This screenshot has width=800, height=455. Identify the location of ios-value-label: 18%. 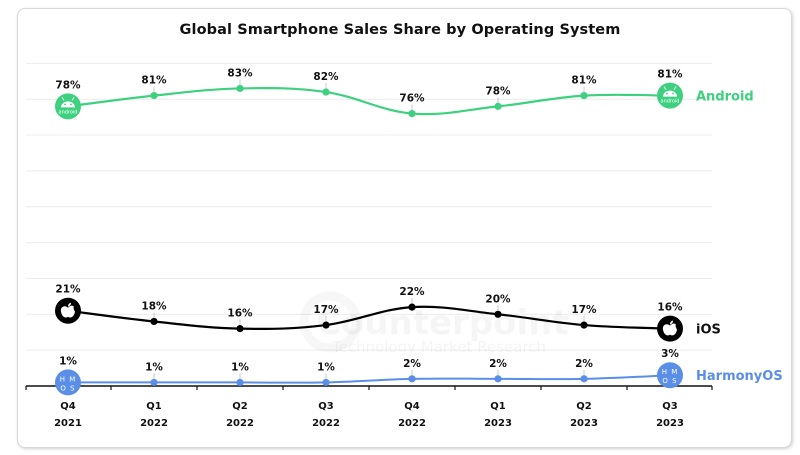
(154, 306).